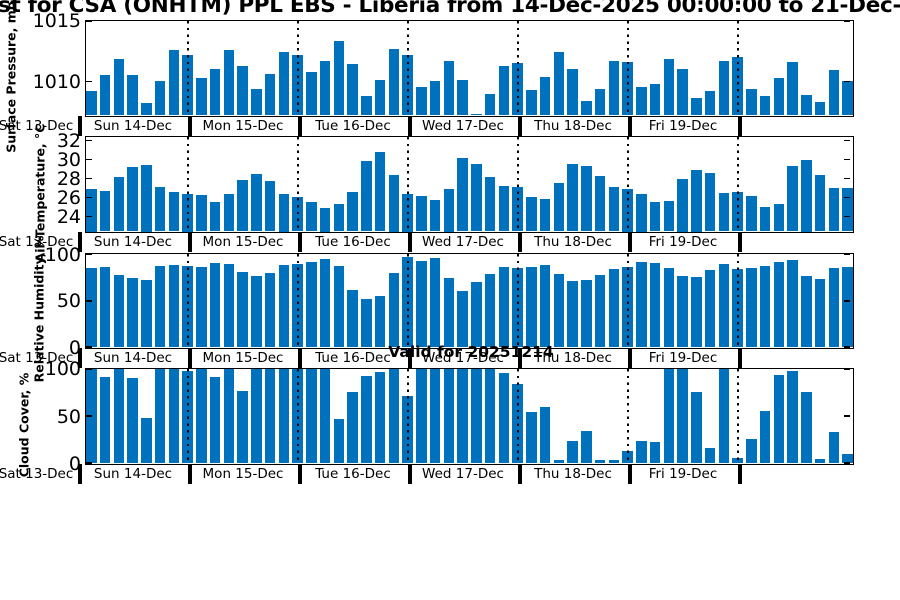 The height and width of the screenshot is (600, 900). Describe the element at coordinates (243, 126) in the screenshot. I see `day-label: Mon 15-Dec` at that location.